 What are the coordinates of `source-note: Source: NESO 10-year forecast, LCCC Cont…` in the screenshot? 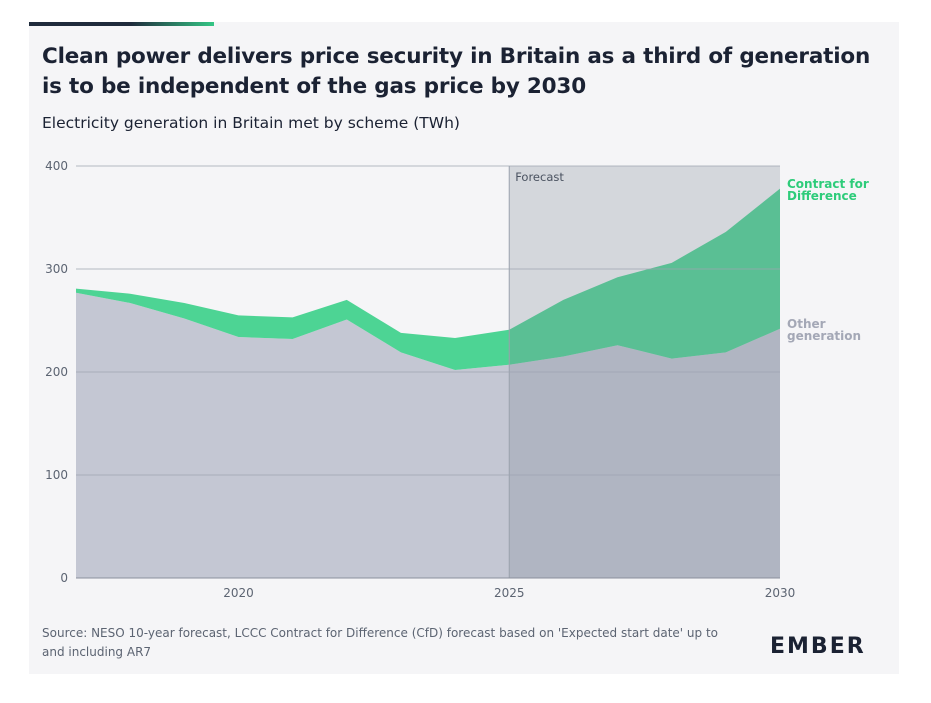 It's located at (380, 642).